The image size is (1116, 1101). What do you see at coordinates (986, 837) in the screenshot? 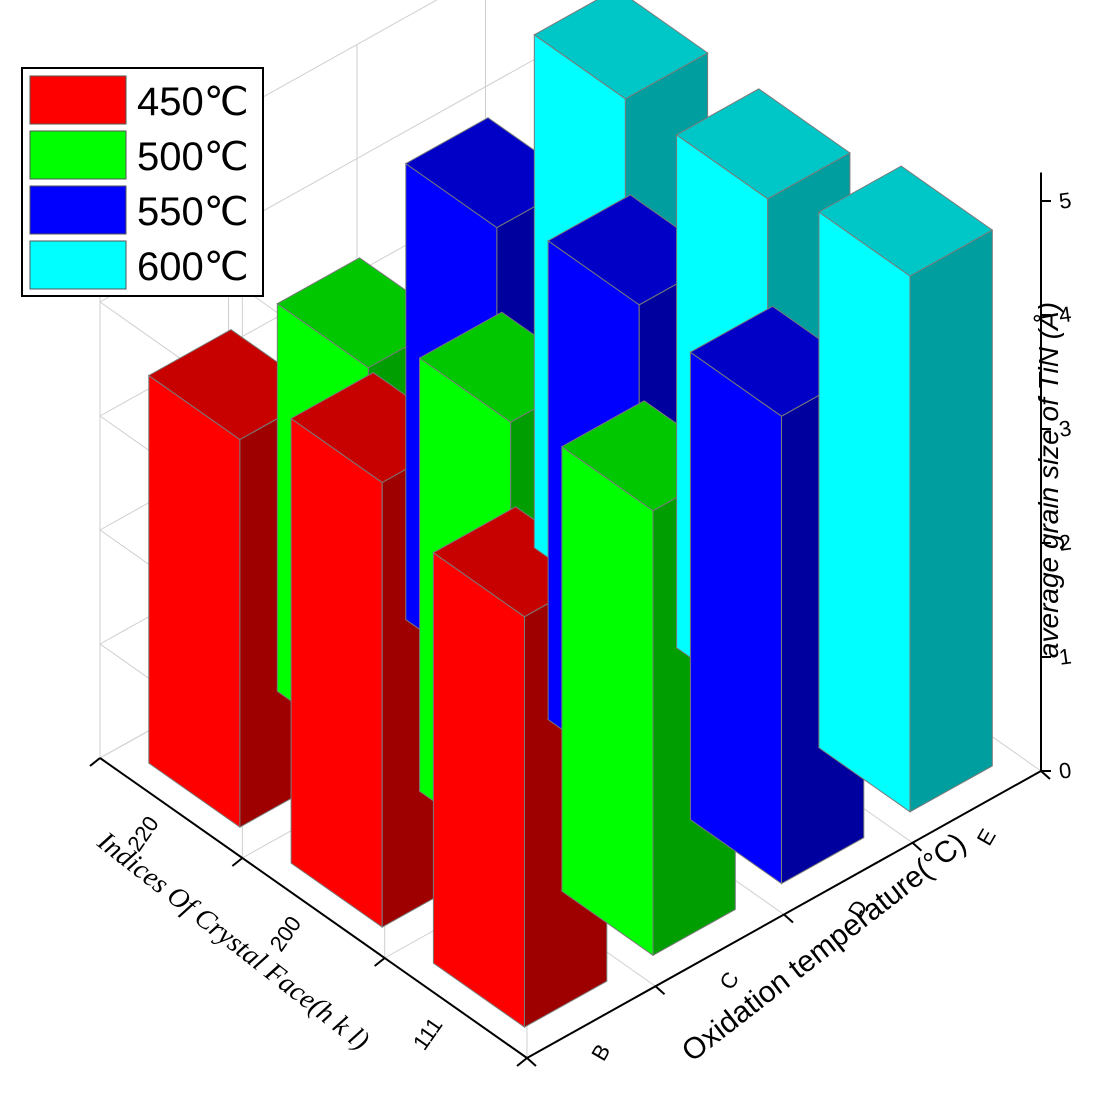
I see `x-tick-label: E` at bounding box center [986, 837].